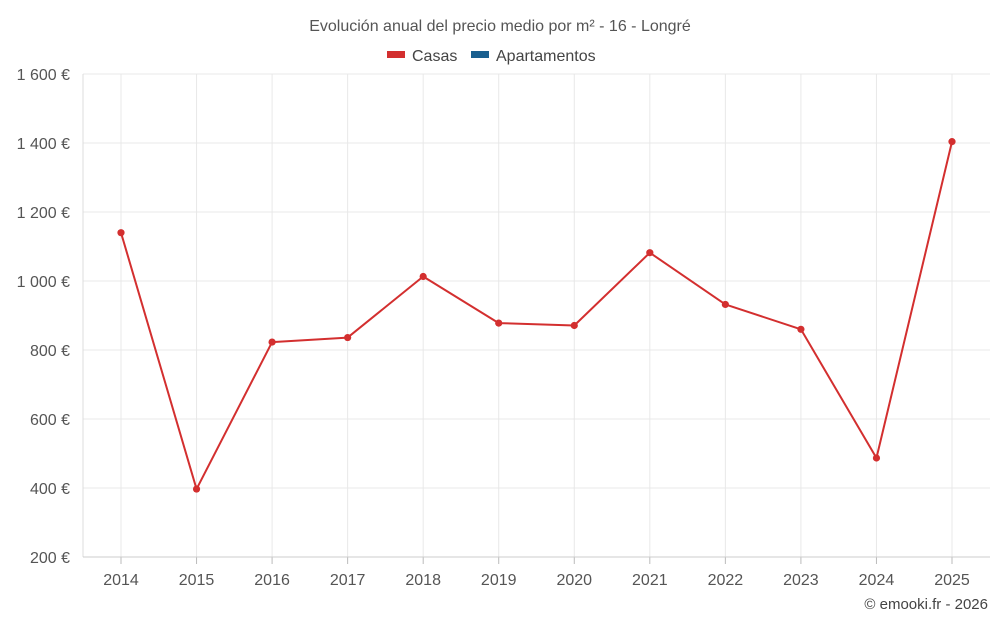 This screenshot has width=1000, height=630. I want to click on y-tick-label: 1 400 €, so click(43, 144).